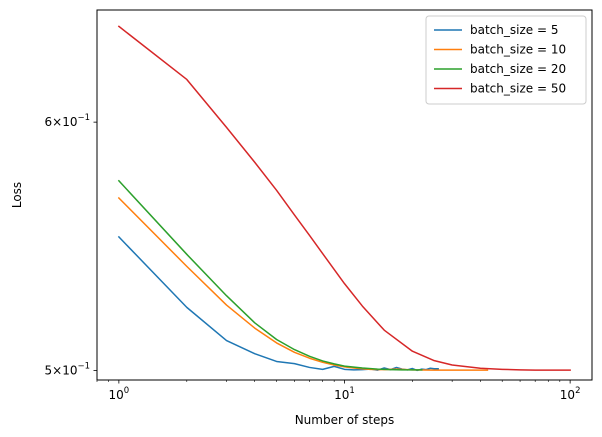 This screenshot has height=437, width=602. Describe the element at coordinates (514, 30) in the screenshot. I see `legend-entry-label: batch_size = 5` at that location.